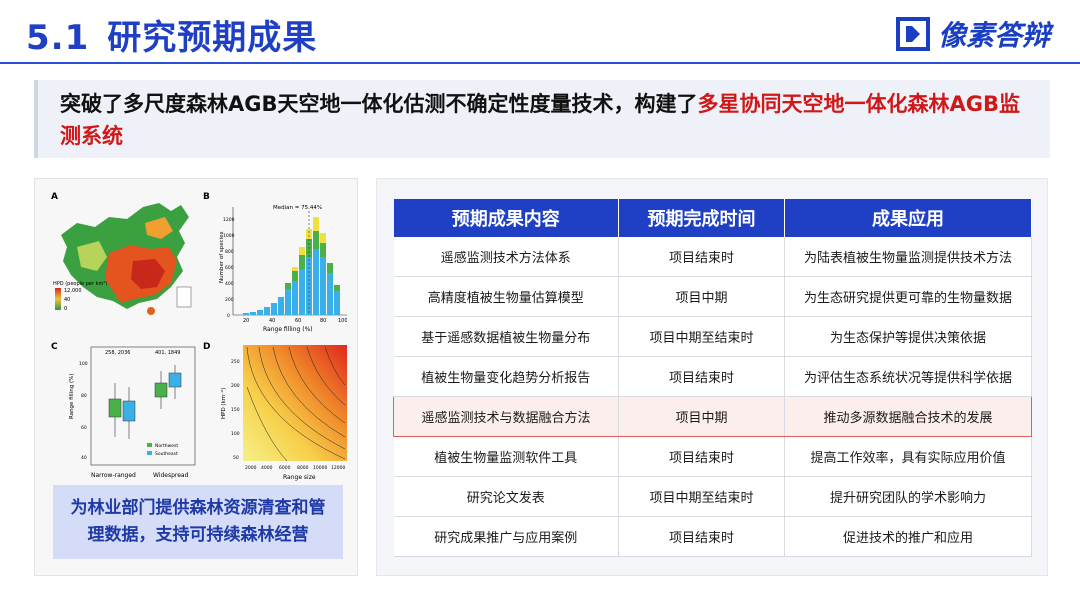 Image resolution: width=1080 pixels, height=607 pixels. What do you see at coordinates (229, 300) in the screenshot?
I see `hist-ytick-200: 200` at bounding box center [229, 300].